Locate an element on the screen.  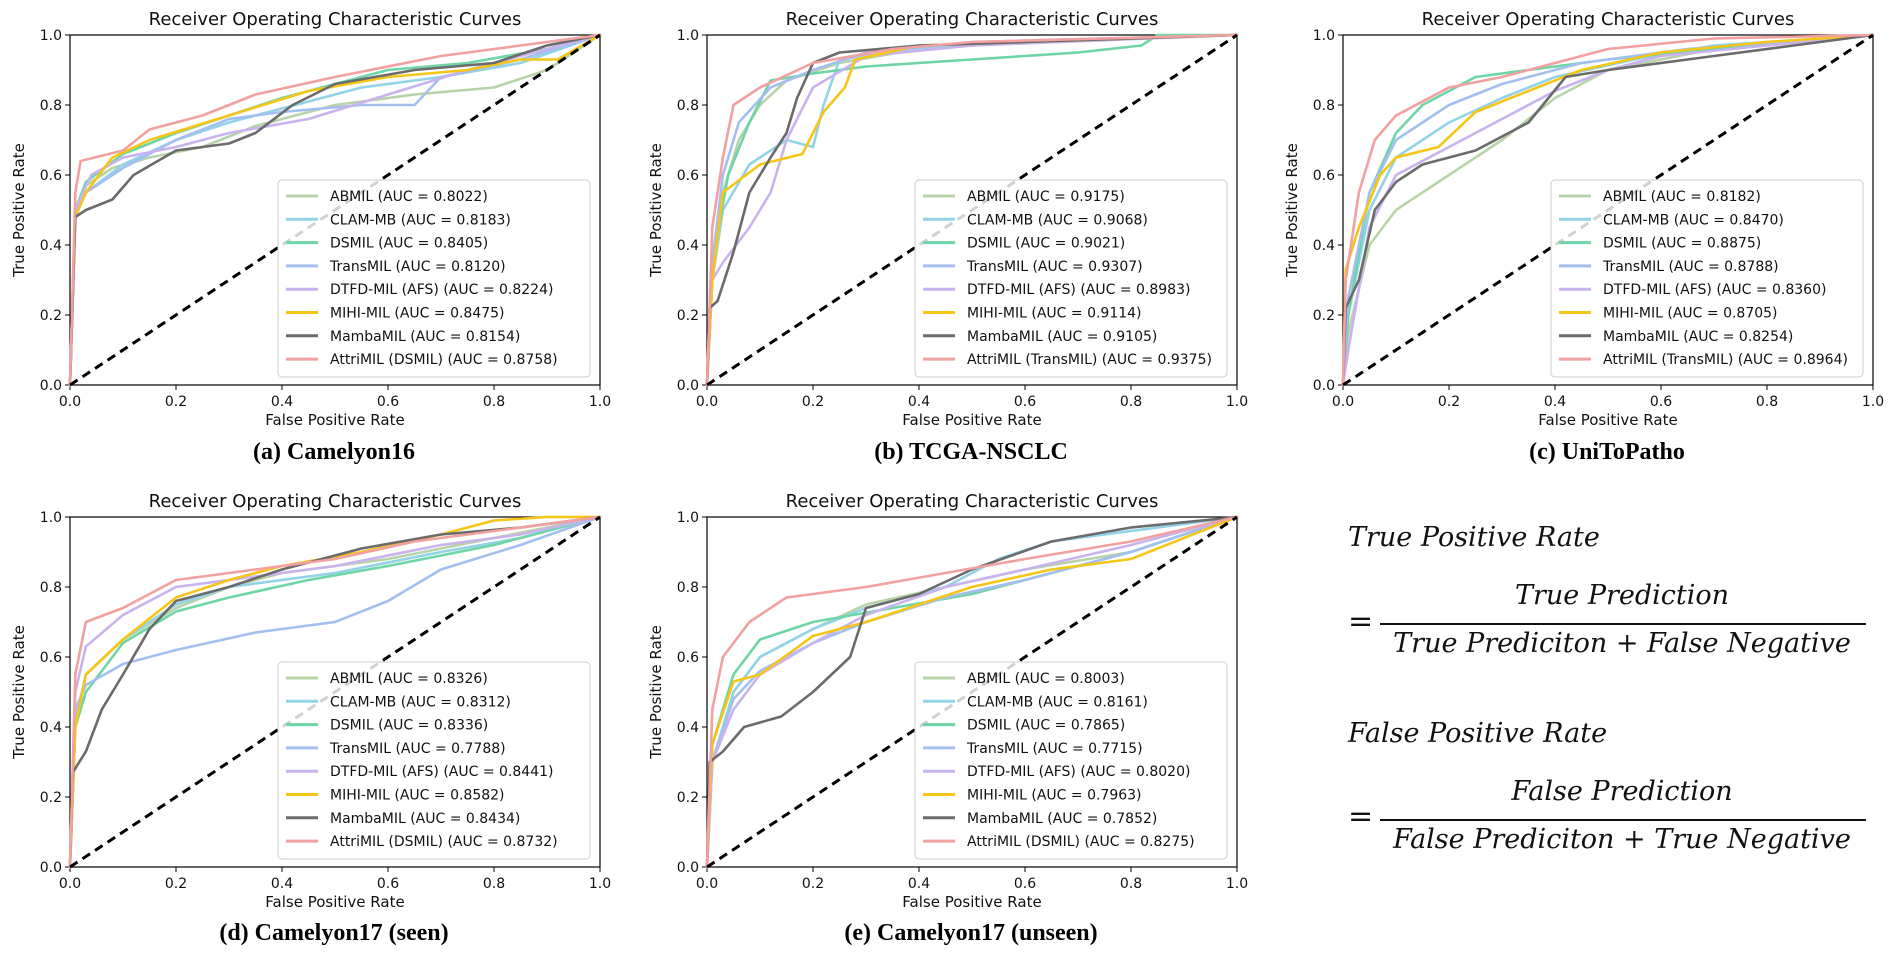
legend-entry: ABMIL (AUC = 0.8326) is located at coordinates (409, 679).